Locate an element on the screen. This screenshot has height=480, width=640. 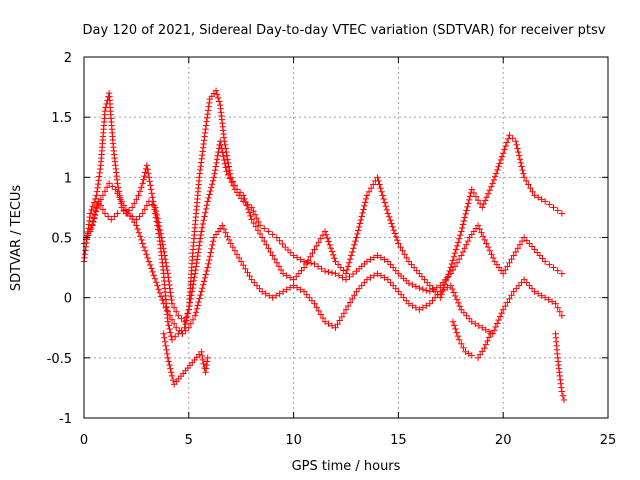
x-tick-label: 10 is located at coordinates (293, 440).